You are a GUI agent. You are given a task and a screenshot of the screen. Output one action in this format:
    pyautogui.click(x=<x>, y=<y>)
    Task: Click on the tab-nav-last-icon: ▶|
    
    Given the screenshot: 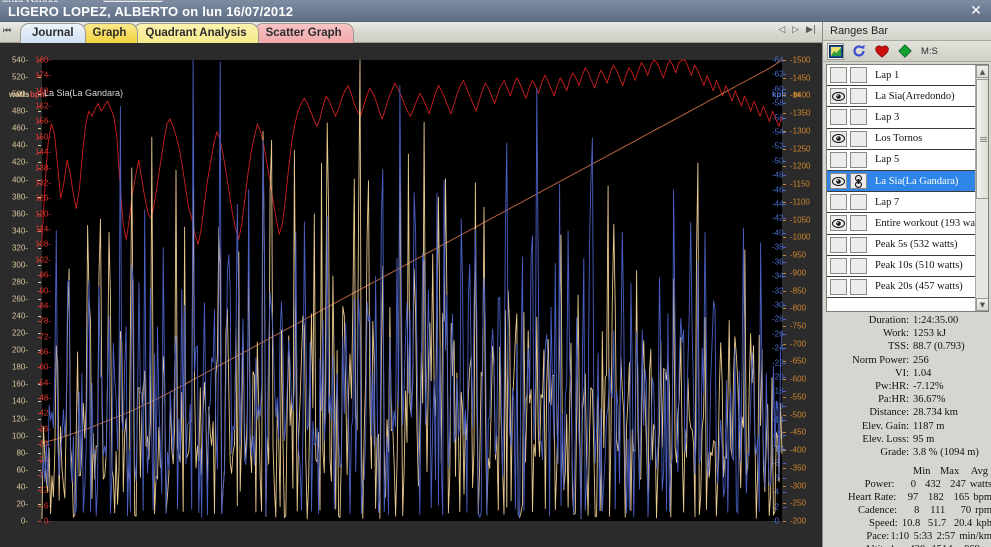 What is the action you would take?
    pyautogui.click(x=811, y=30)
    